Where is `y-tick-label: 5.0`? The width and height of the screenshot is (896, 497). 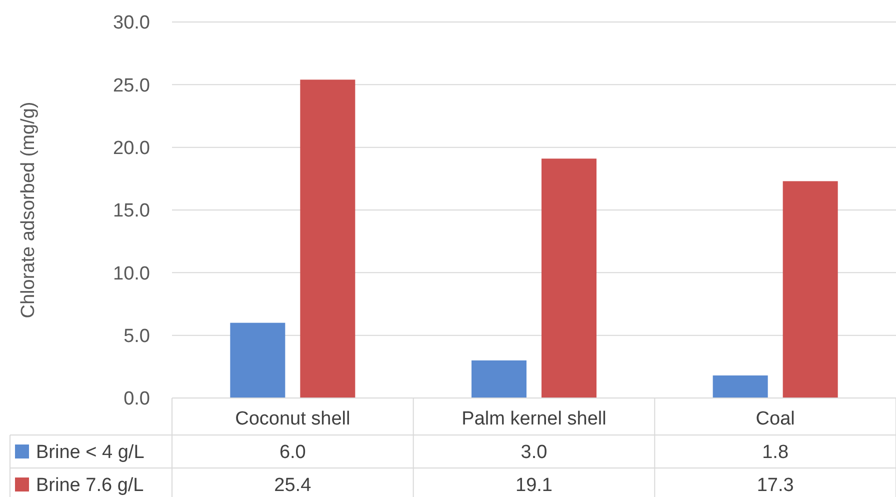
y-tick-label: 5.0 is located at coordinates (137, 336).